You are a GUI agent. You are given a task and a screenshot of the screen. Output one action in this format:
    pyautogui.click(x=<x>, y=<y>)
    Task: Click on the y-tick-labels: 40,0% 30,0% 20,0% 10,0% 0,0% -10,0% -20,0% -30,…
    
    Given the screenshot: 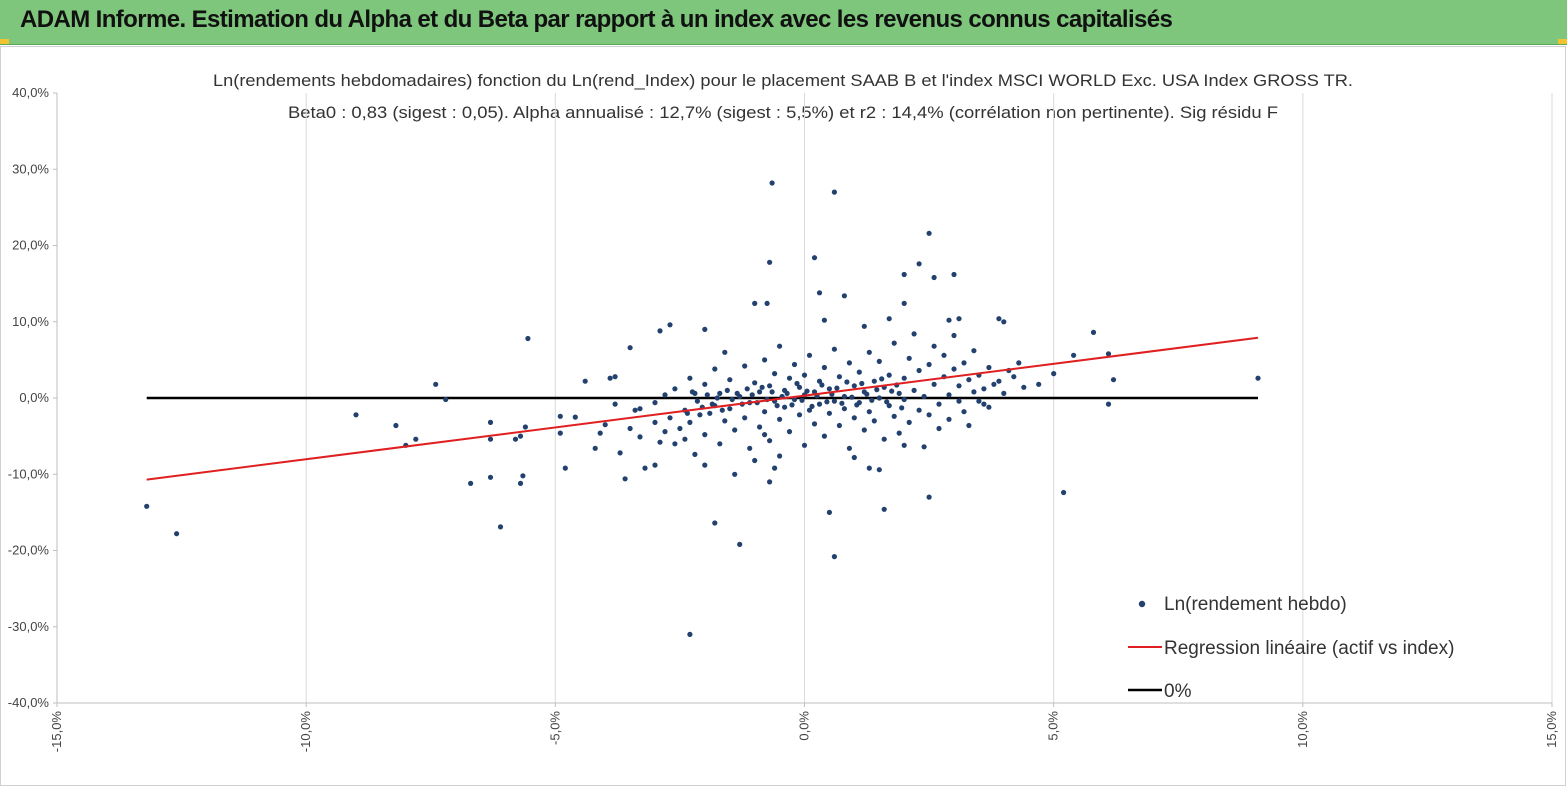 What is the action you would take?
    pyautogui.click(x=32, y=397)
    